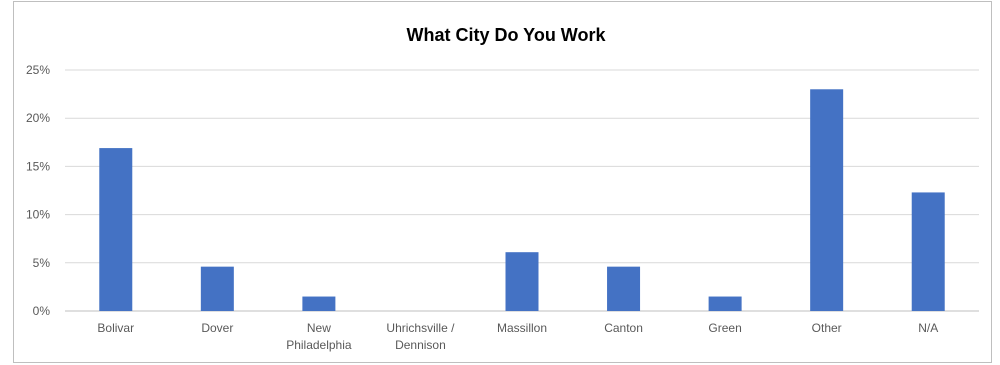 Image resolution: width=1000 pixels, height=365 pixels. Describe the element at coordinates (38, 166) in the screenshot. I see `y-tick-label: 15%` at that location.